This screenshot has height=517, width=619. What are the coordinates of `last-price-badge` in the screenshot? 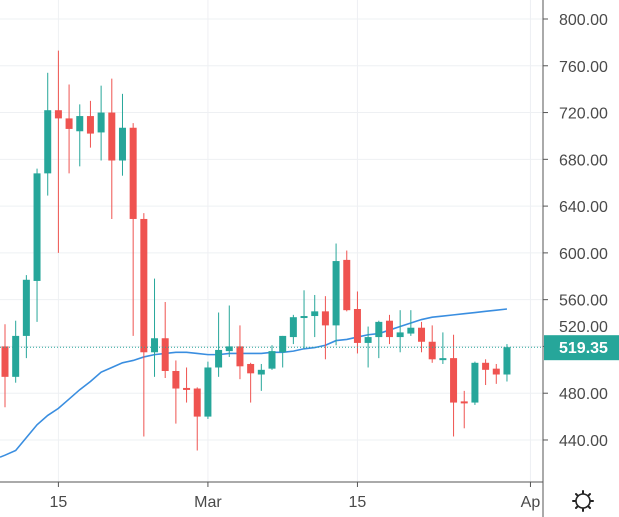 It's located at (581, 348).